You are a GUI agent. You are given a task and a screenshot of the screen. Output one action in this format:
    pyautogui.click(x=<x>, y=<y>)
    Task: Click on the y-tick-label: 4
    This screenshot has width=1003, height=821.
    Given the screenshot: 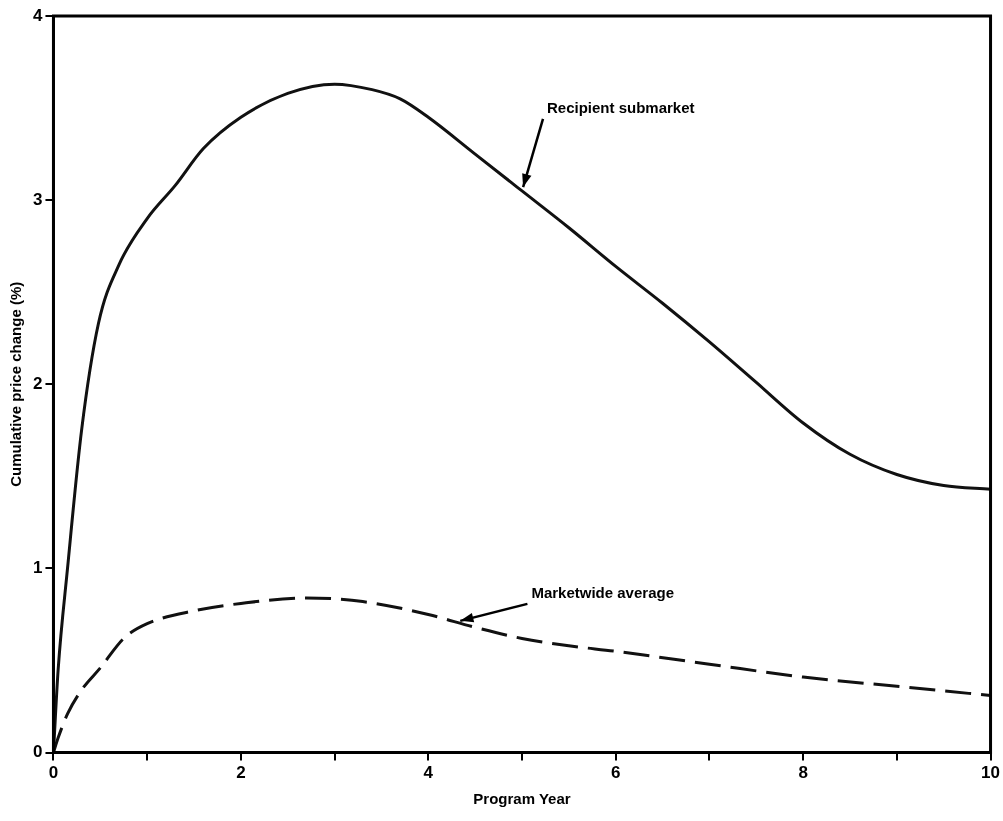 What is the action you would take?
    pyautogui.click(x=37, y=15)
    